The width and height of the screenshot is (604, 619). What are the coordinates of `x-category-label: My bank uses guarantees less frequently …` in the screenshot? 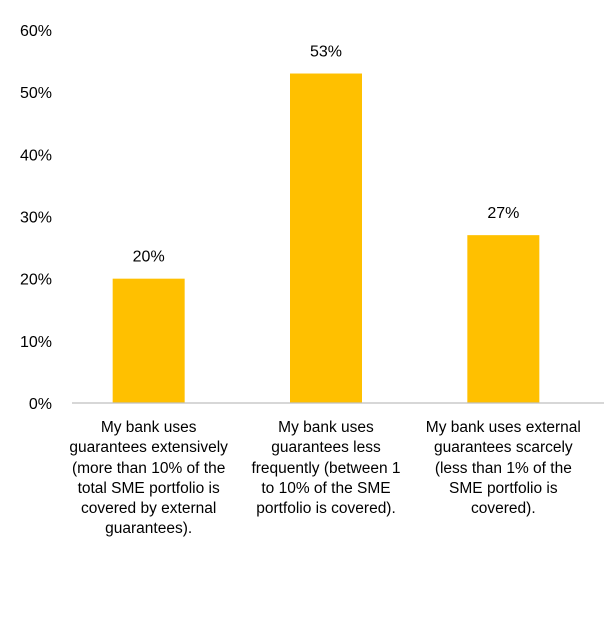 It's located at (326, 468).